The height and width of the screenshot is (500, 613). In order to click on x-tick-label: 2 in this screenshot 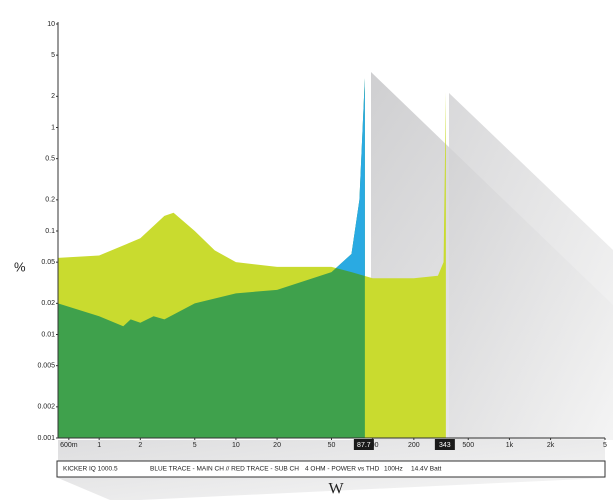, I will do `click(140, 445)`.